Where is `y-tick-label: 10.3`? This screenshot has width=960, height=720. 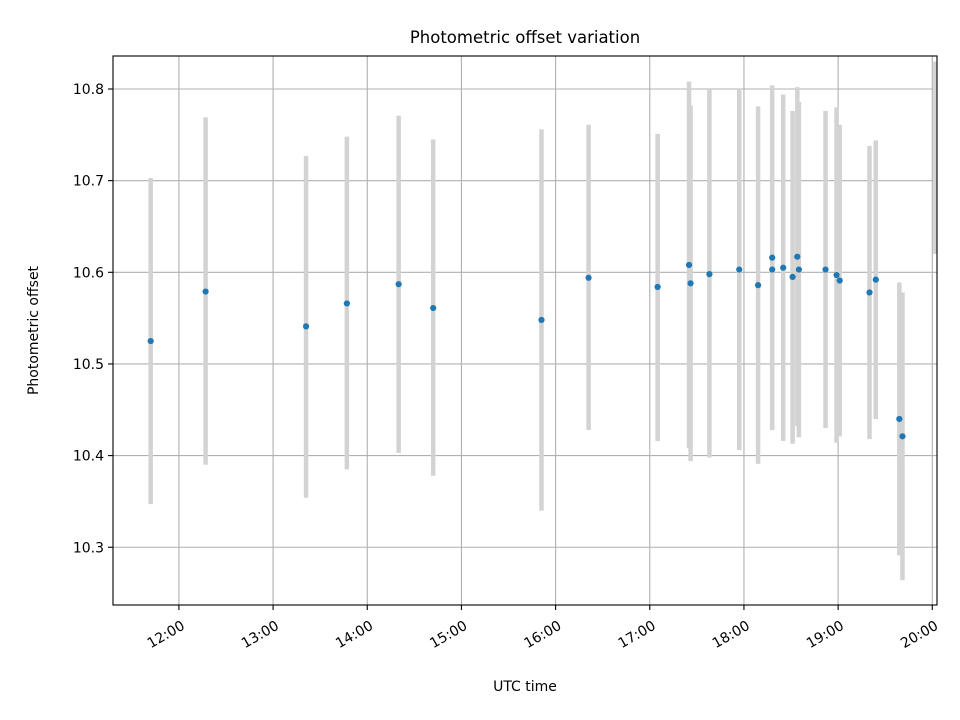 y-tick-label: 10.3 is located at coordinates (88, 548).